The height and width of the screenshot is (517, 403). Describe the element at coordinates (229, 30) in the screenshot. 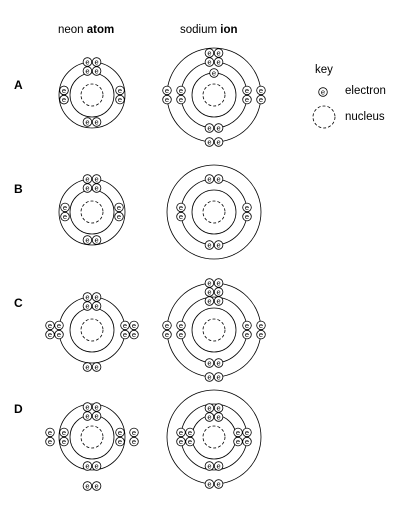

I see `sodium-header-bold: ion` at that location.